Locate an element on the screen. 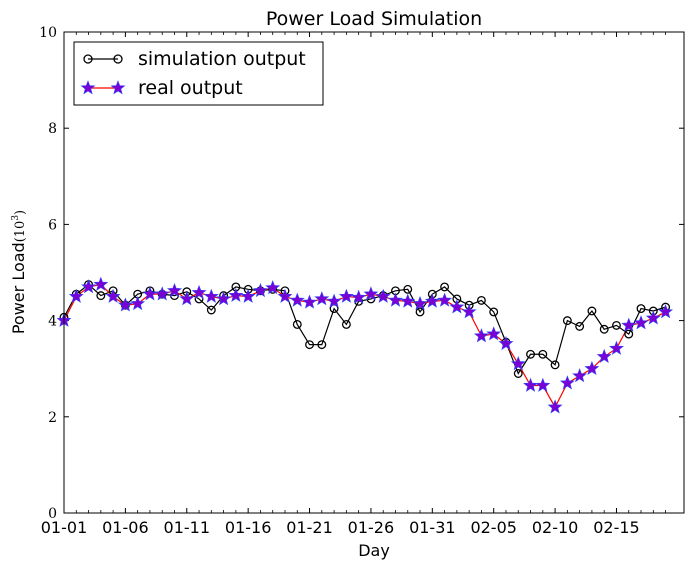  x-tick-label: 01-01 is located at coordinates (64, 527).